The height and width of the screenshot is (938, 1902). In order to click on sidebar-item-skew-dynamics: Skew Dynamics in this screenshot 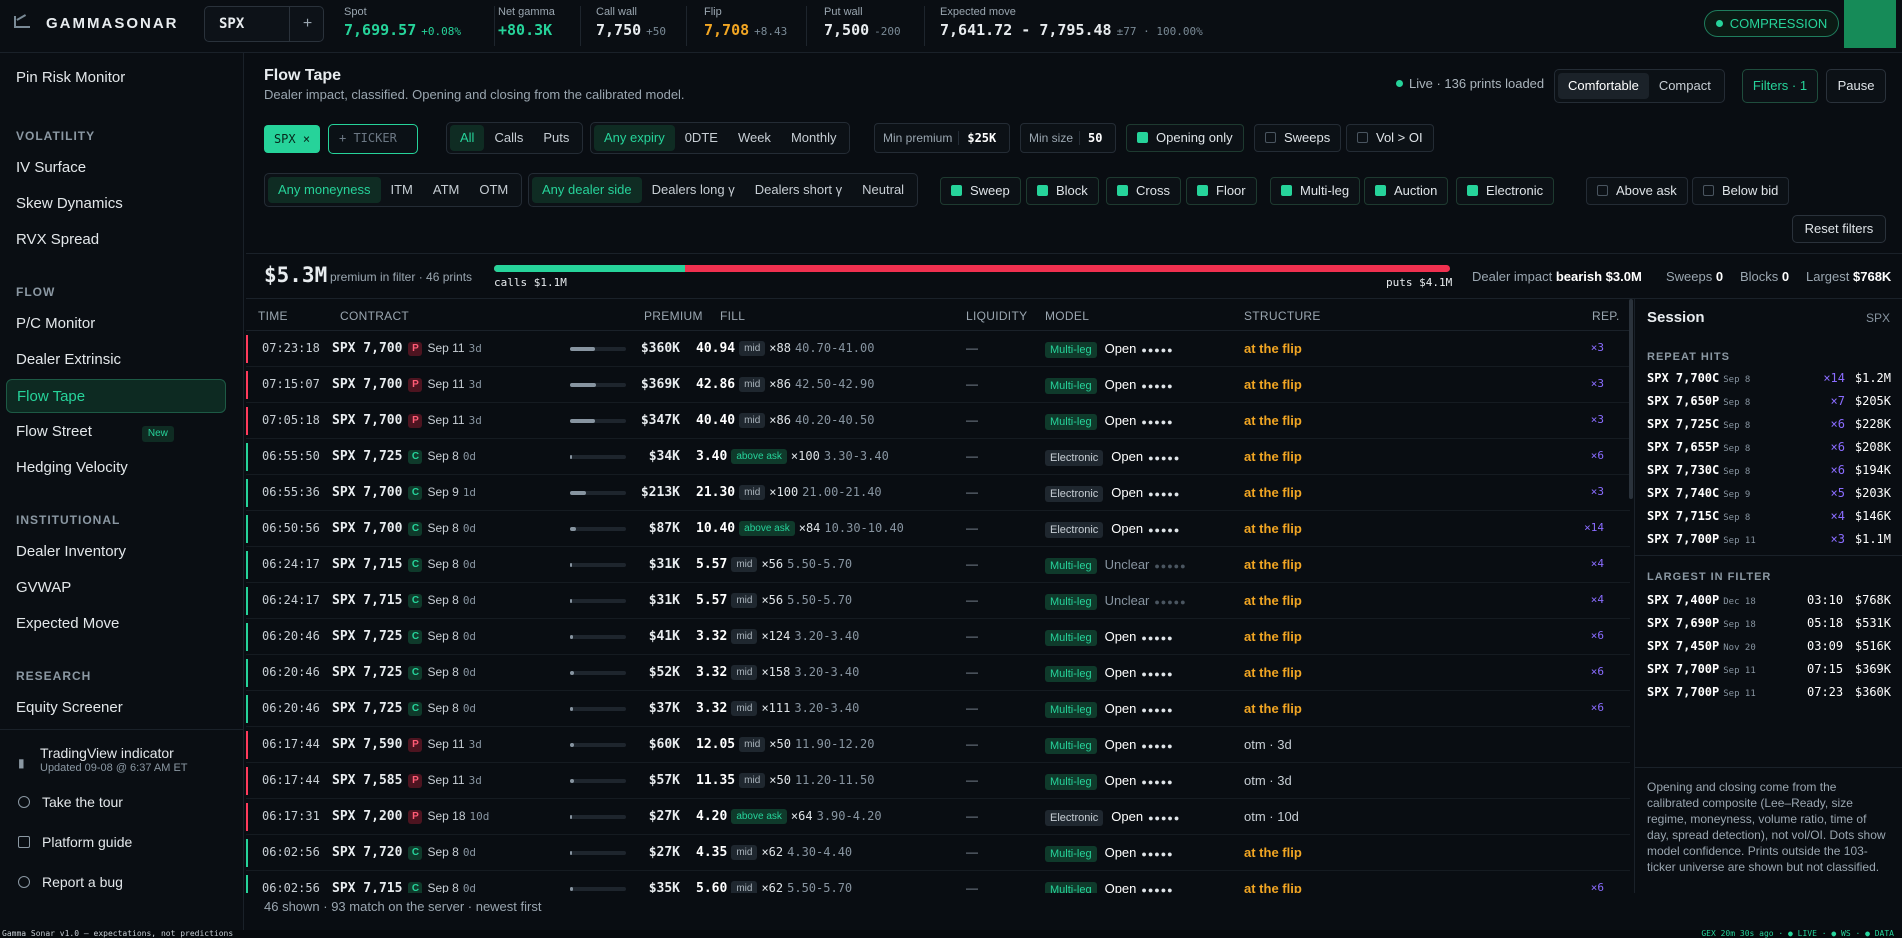, I will do `click(116, 204)`.